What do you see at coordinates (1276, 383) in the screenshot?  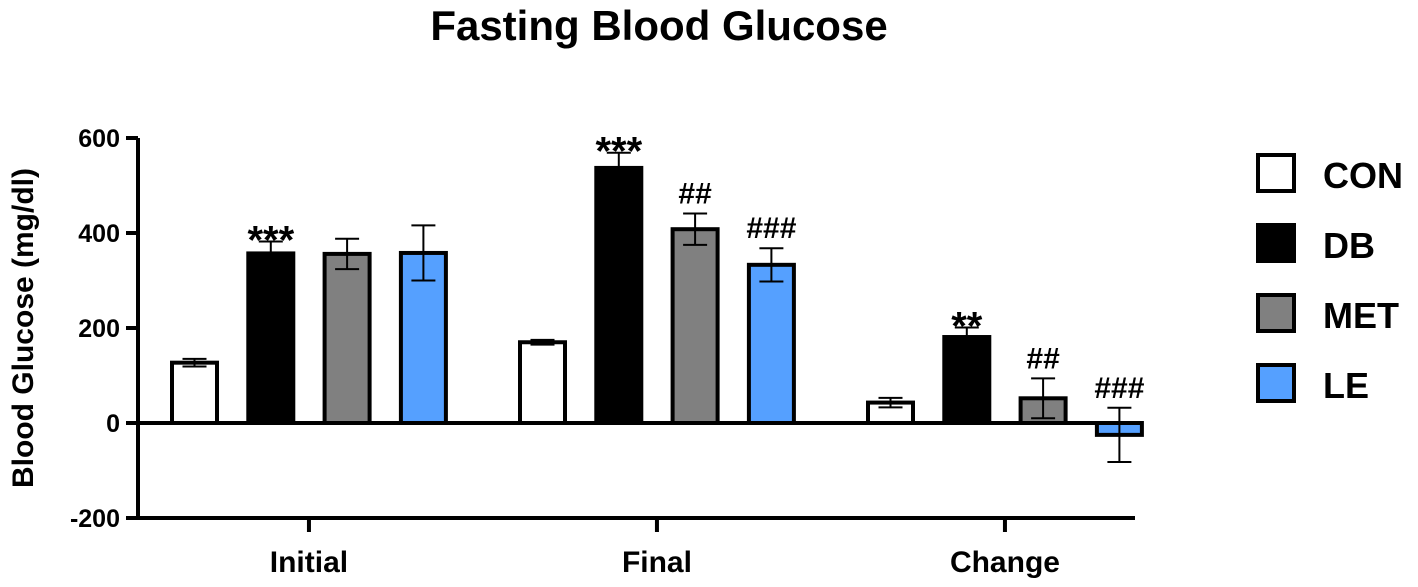 I see `legend-swatch-le` at bounding box center [1276, 383].